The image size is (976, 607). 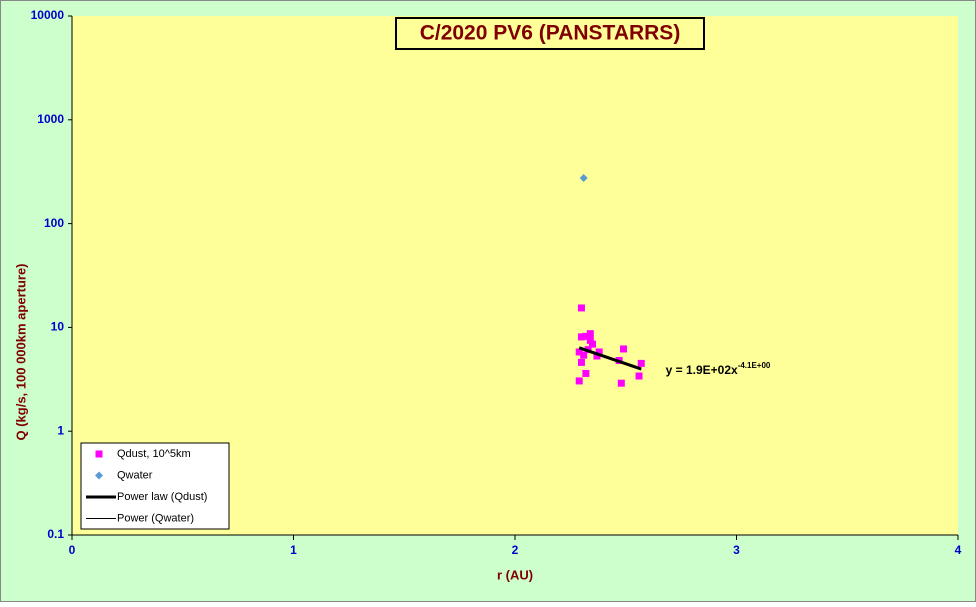 What do you see at coordinates (50, 119) in the screenshot?
I see `y-tick-label: 1000` at bounding box center [50, 119].